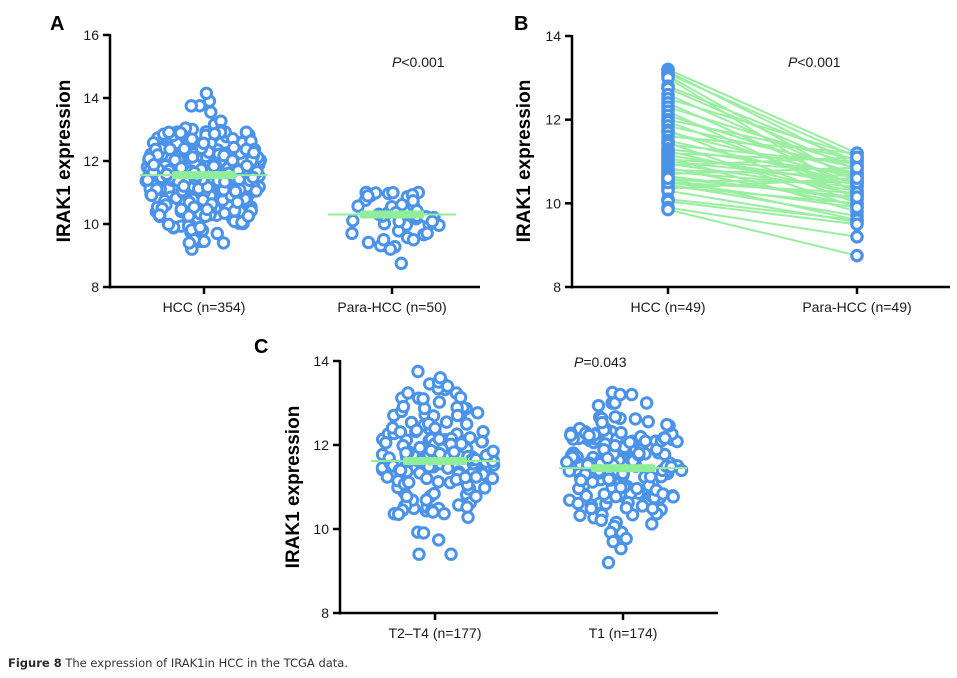 Image resolution: width=957 pixels, height=678 pixels. What do you see at coordinates (418, 62) in the screenshot?
I see `p-value-a: P<0.001` at bounding box center [418, 62].